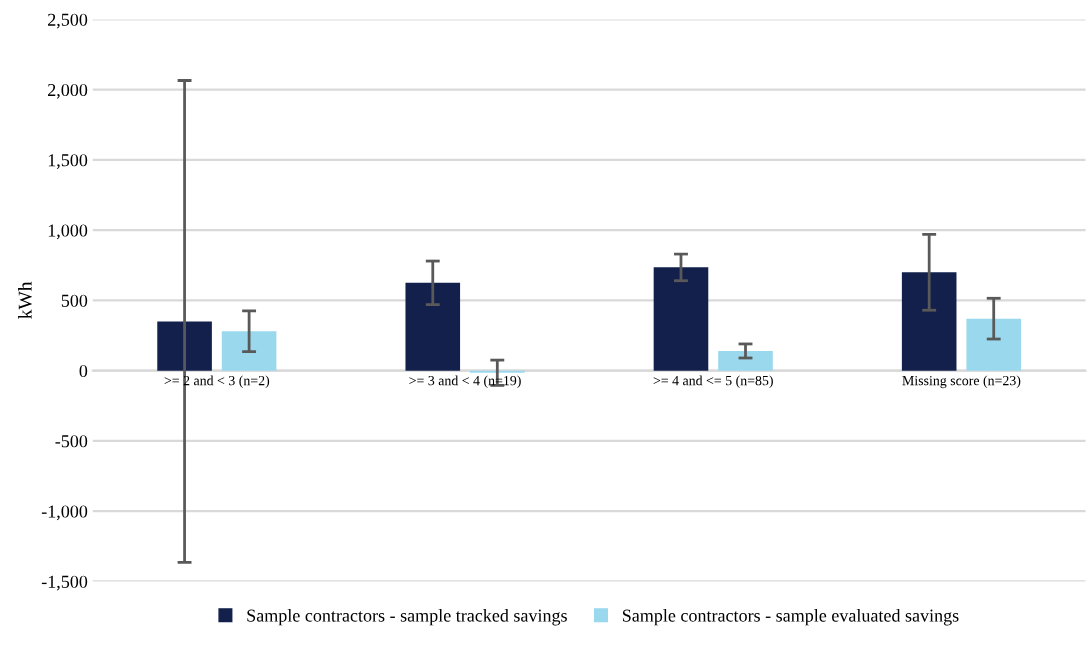 The height and width of the screenshot is (646, 1091). Describe the element at coordinates (961, 382) in the screenshot. I see `x-tick-label: Missing score (n=23)` at that location.